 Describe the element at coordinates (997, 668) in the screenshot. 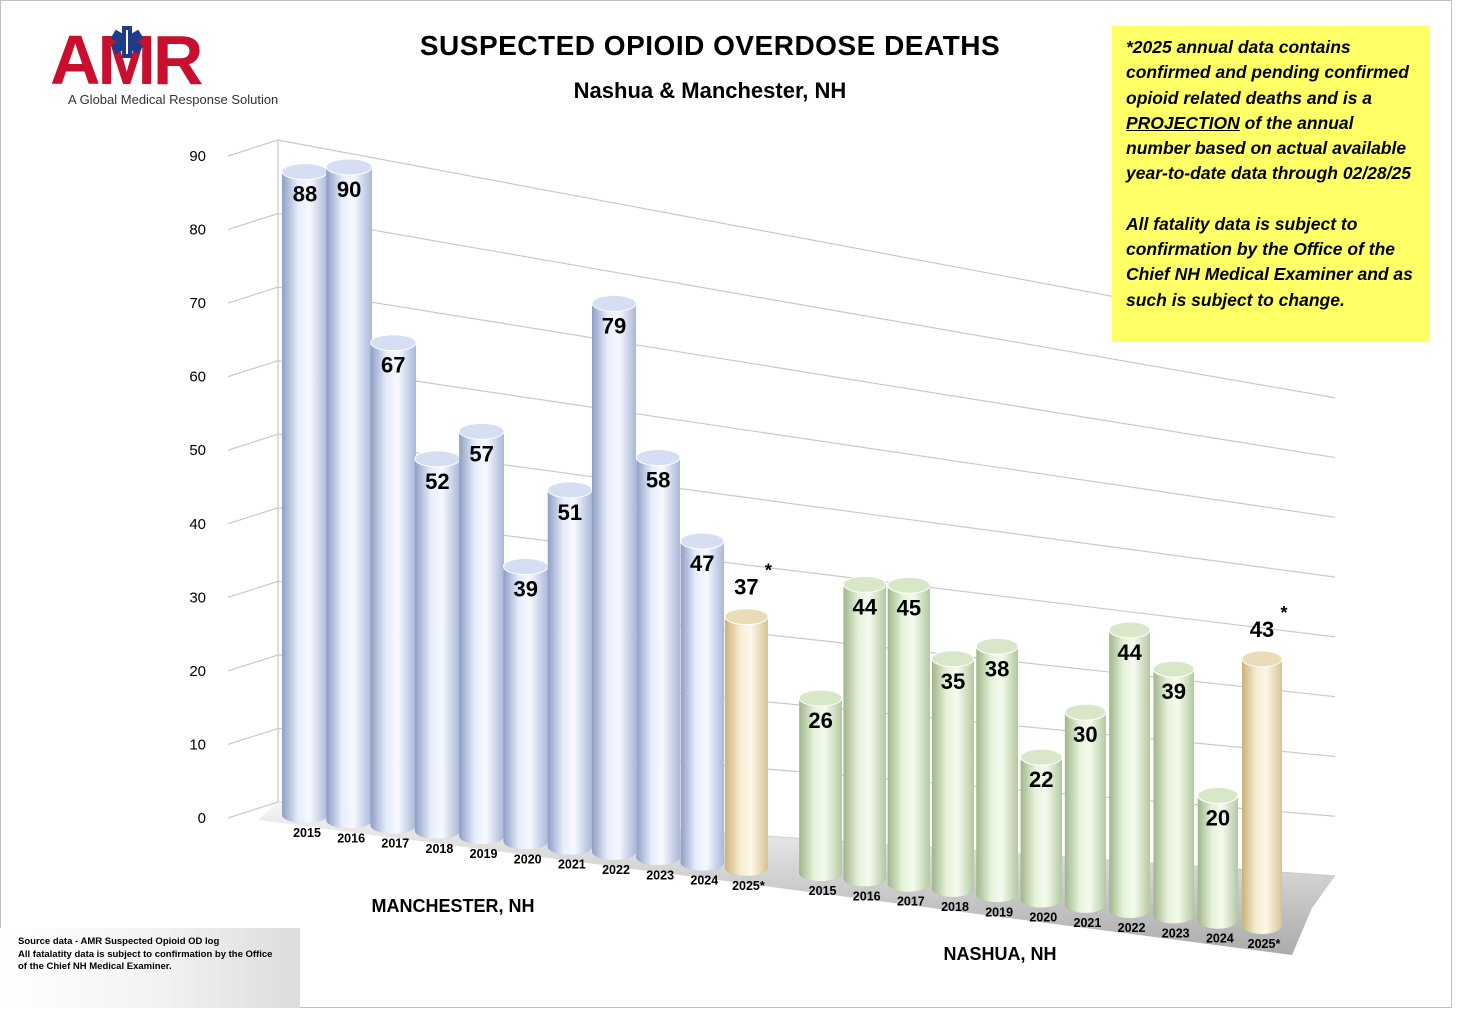

I see `data-label: 38` at that location.